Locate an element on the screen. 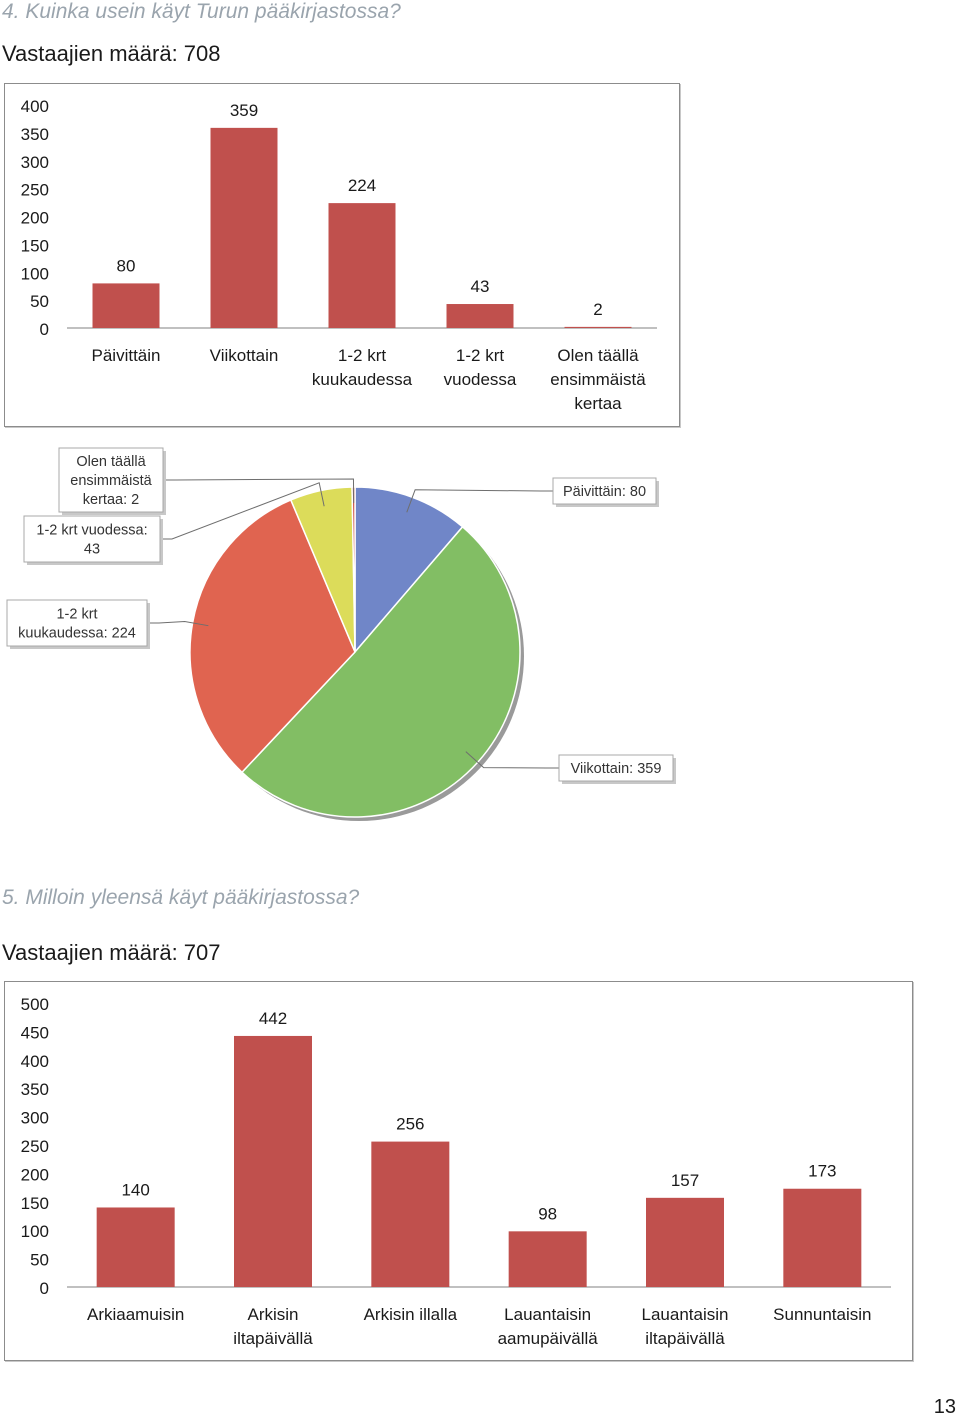 The image size is (960, 1421). visit-time-chart-category-label: Arkiaamuisin is located at coordinates (135, 1314).